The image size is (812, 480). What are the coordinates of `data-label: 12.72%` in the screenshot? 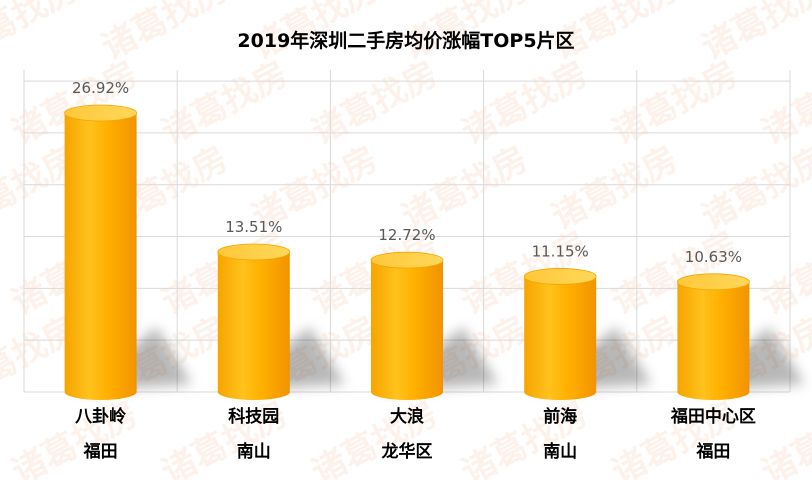 It's located at (406, 235).